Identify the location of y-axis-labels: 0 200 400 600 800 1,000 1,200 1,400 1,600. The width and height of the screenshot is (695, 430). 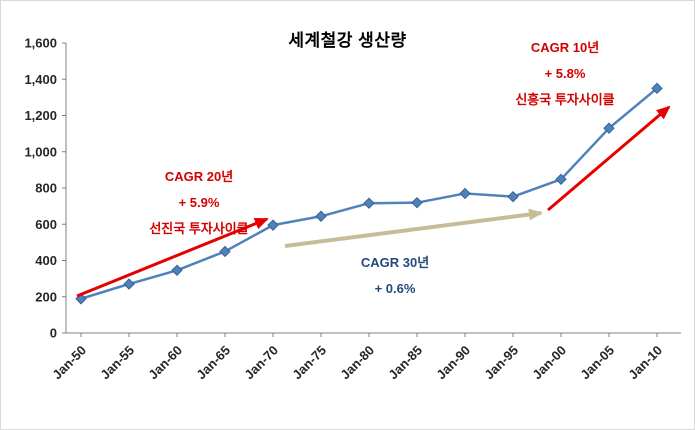
(45, 188).